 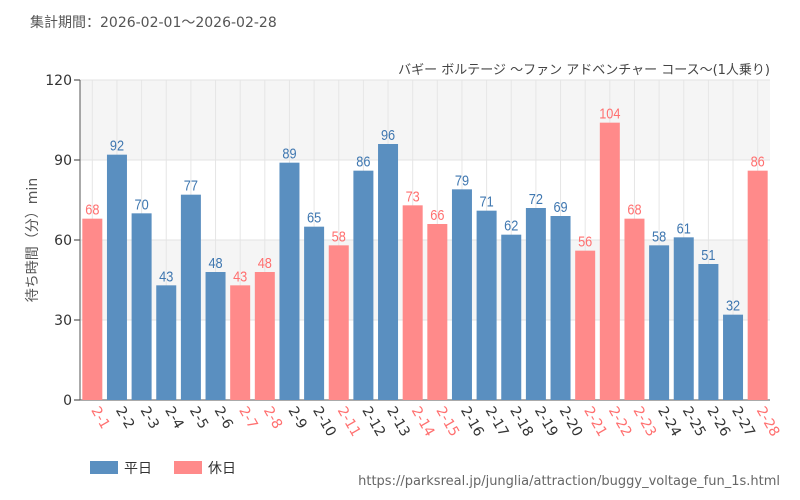 What do you see at coordinates (472, 422) in the screenshot?
I see `x-tick-label: 2-16` at bounding box center [472, 422].